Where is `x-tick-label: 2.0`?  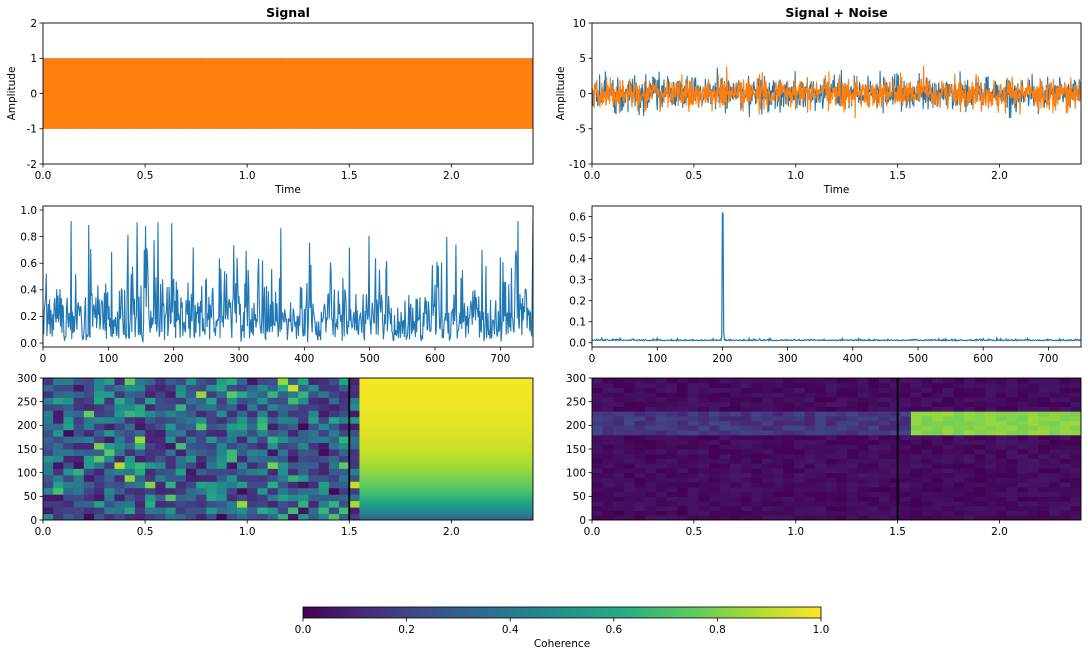 x-tick-label: 2.0 is located at coordinates (451, 532).